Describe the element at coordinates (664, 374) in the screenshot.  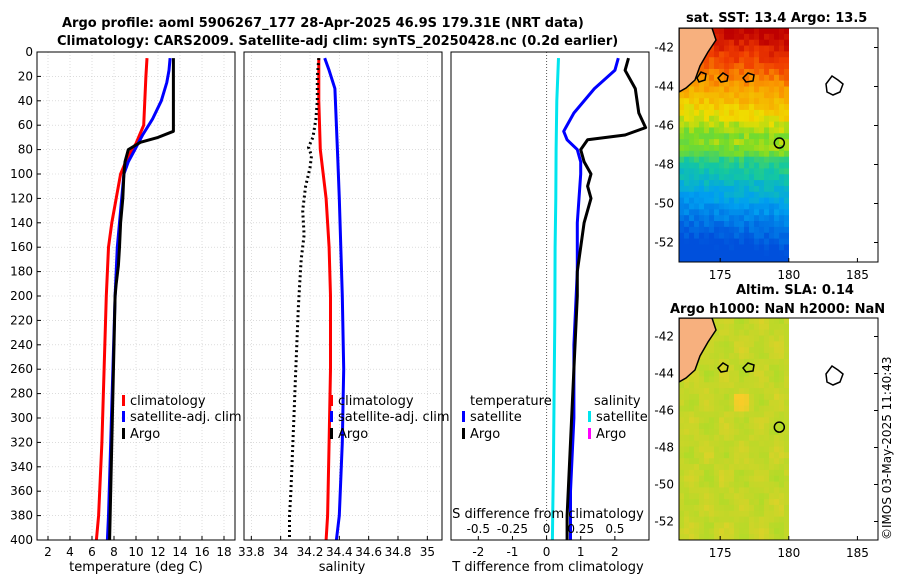
I see `map-y-tick-label: -44` at that location.